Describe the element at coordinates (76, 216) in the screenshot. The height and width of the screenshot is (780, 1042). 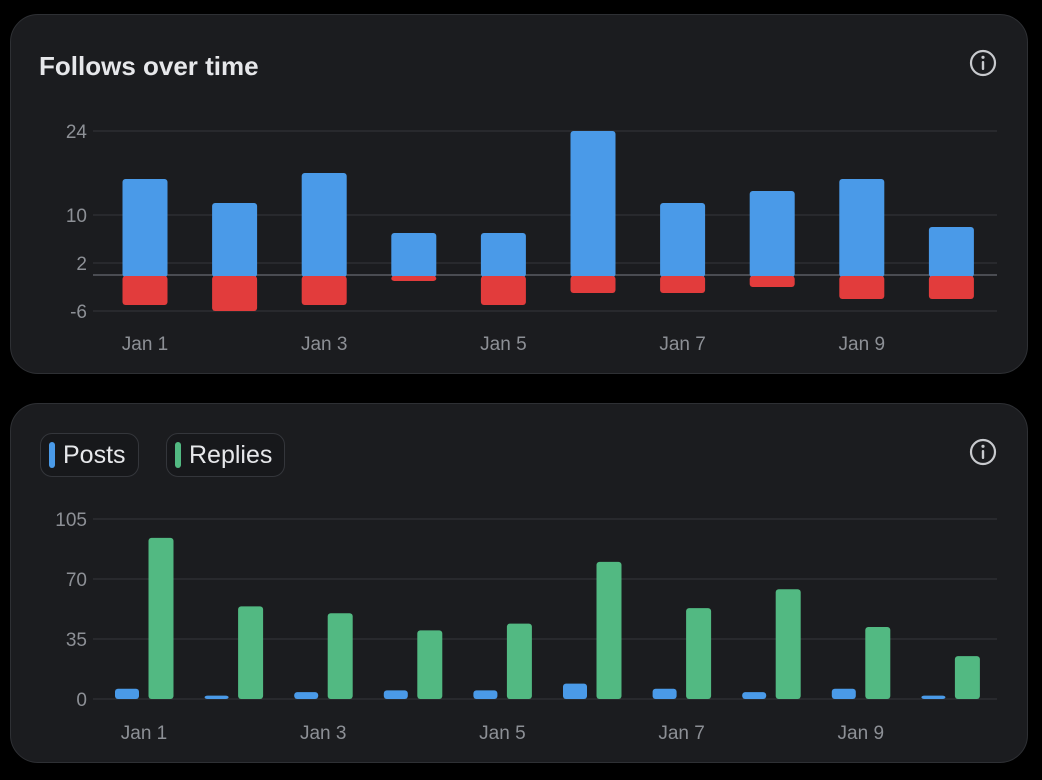
I see `y-tick-label: 10` at that location.